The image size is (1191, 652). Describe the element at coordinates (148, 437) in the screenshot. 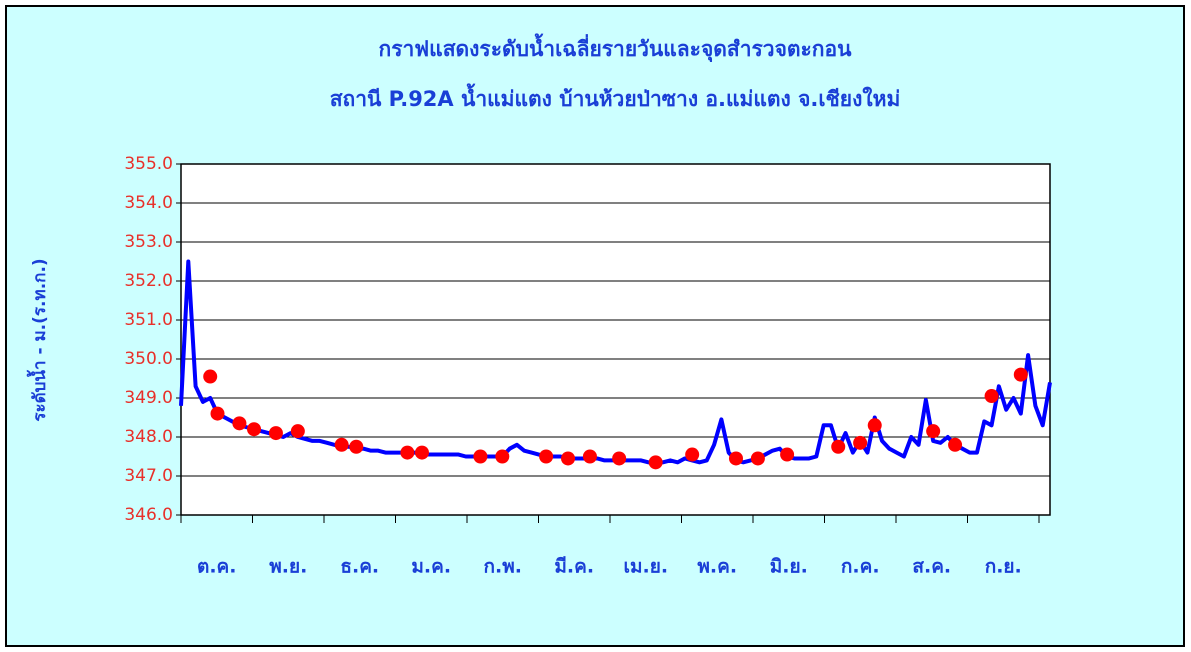

I see `y-tick-label: 348.0` at that location.